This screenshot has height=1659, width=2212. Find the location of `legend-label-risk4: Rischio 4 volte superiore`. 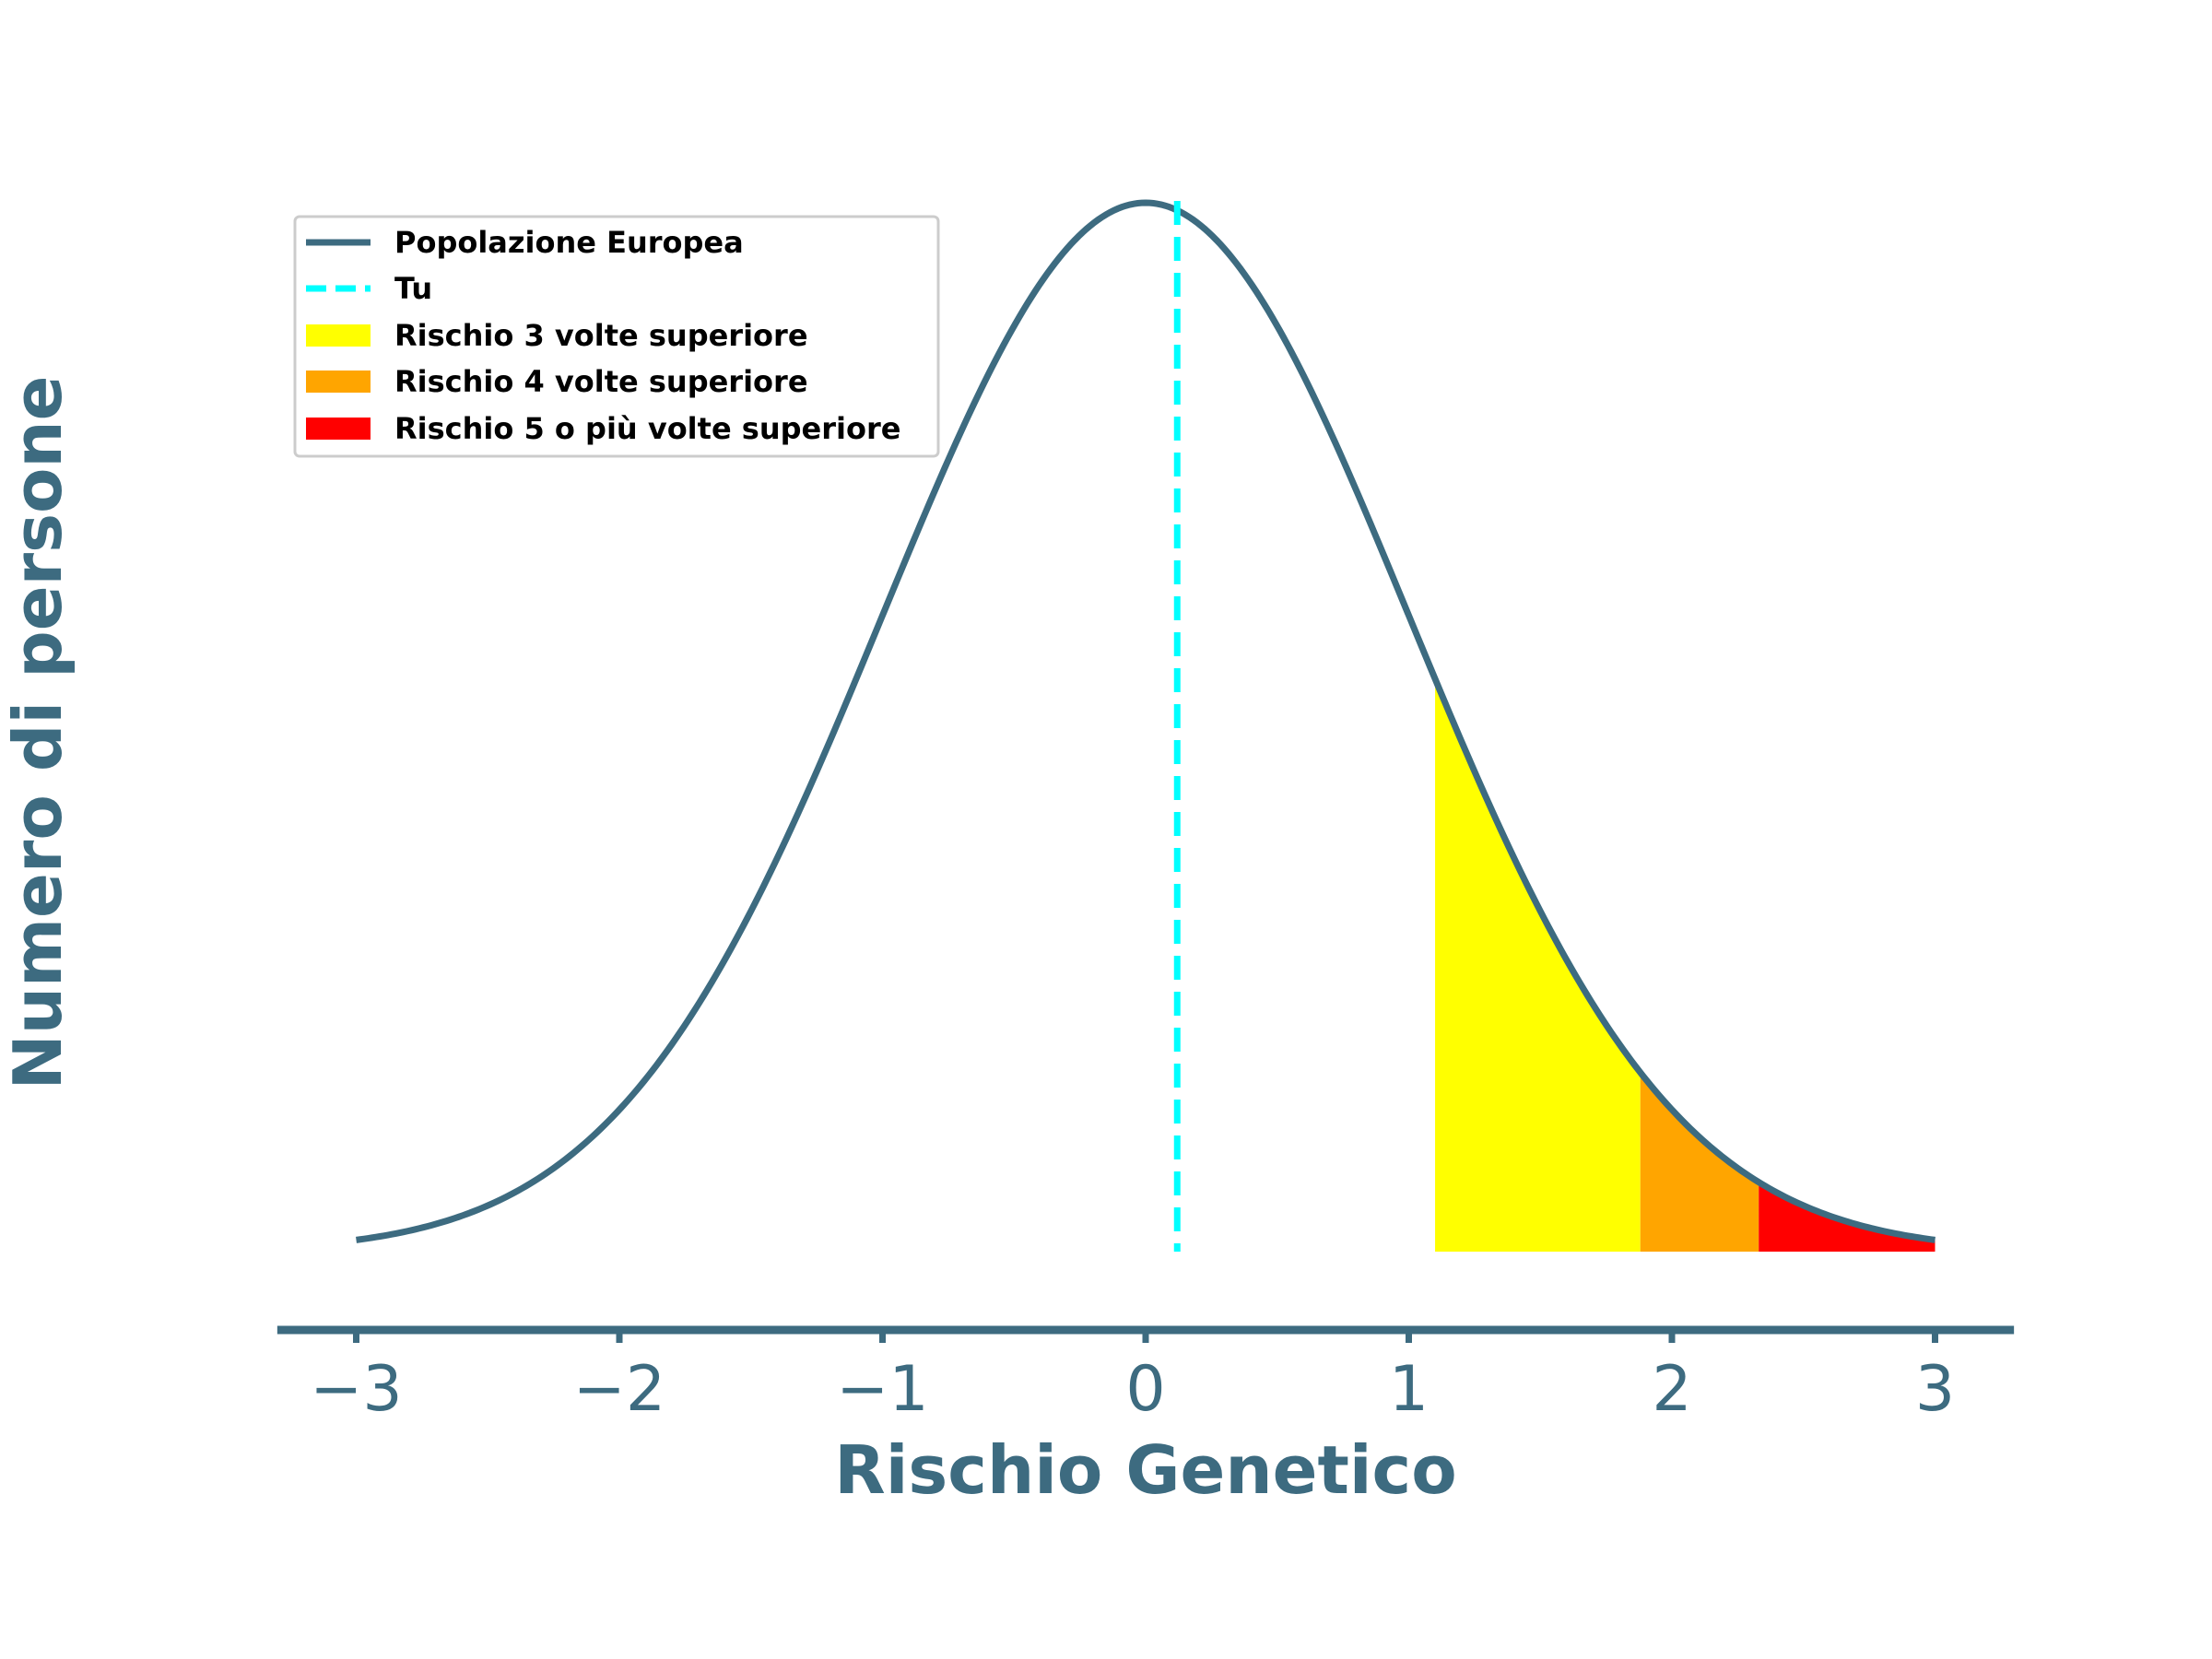

legend-label-risk4: Rischio 4 volte superiore is located at coordinates (601, 381).